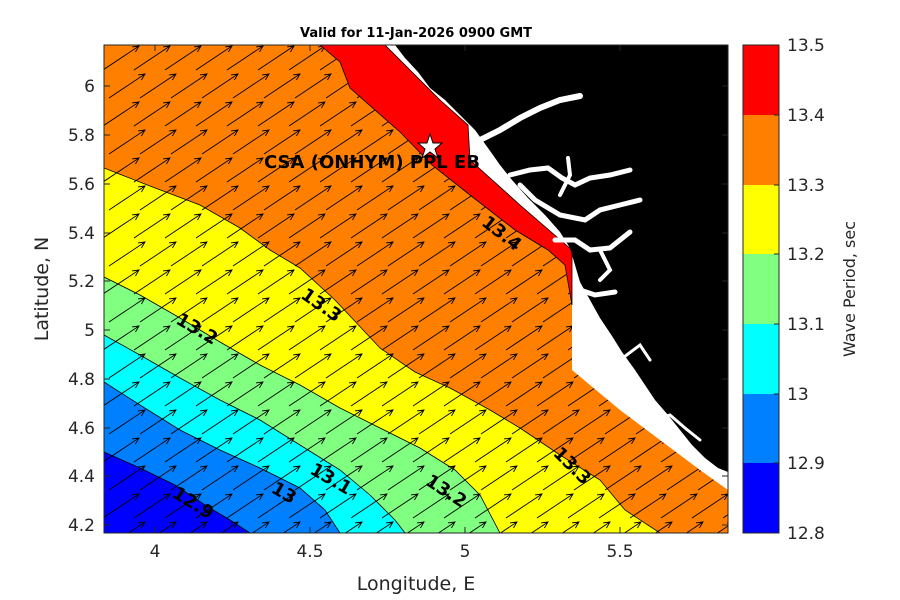 The width and height of the screenshot is (900, 600). I want to click on y-tick-label: 4.8, so click(81, 380).